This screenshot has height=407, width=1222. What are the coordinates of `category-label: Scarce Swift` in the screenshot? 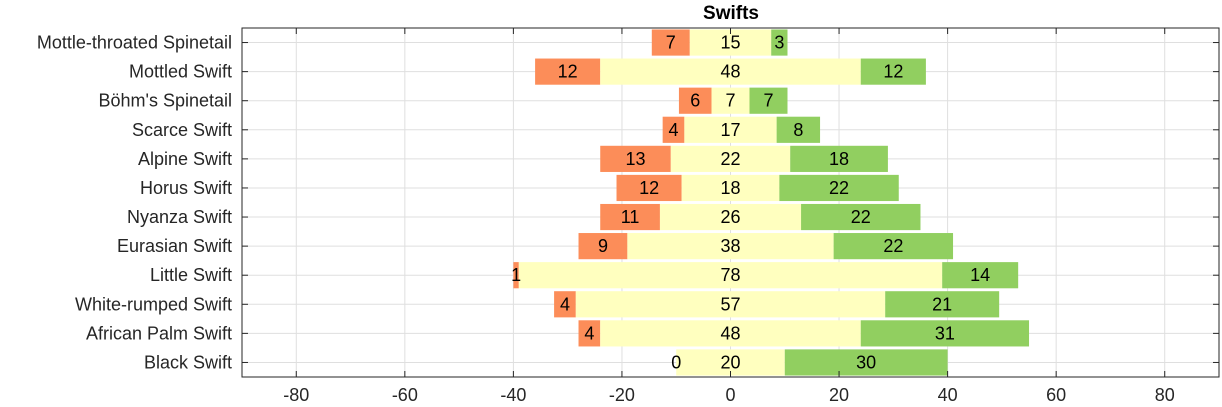 It's located at (182, 130).